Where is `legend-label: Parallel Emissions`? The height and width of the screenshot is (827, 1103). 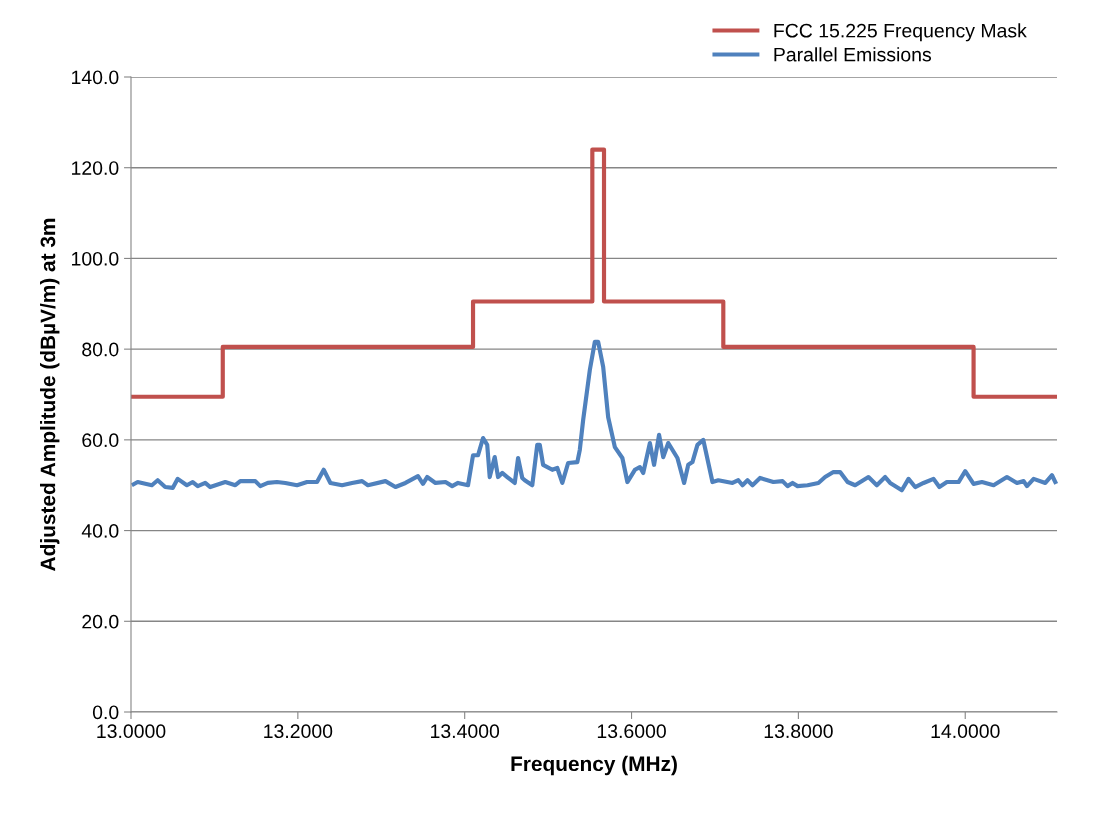 legend-label: Parallel Emissions is located at coordinates (853, 54).